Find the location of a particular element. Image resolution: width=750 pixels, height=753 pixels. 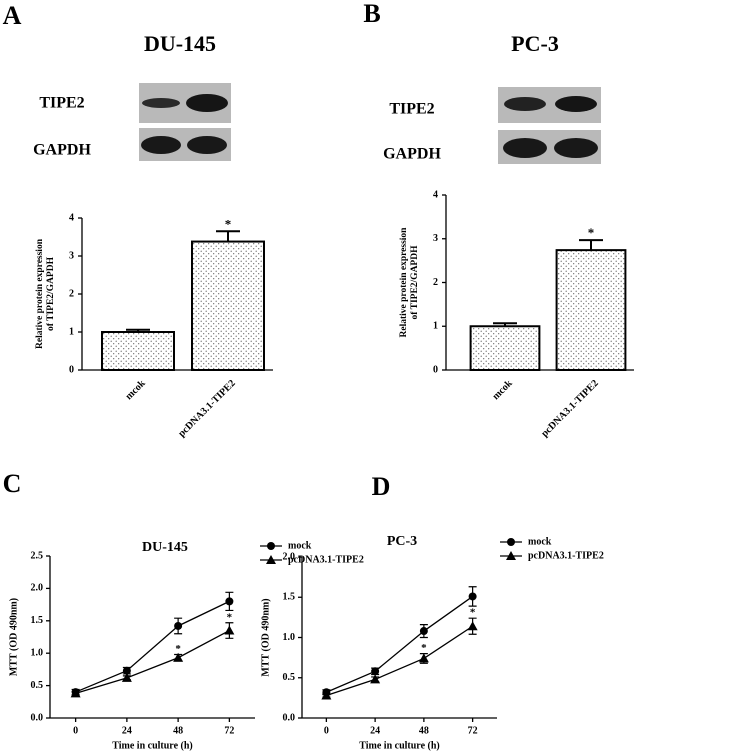

panel-label: A is located at coordinates (12, 15).